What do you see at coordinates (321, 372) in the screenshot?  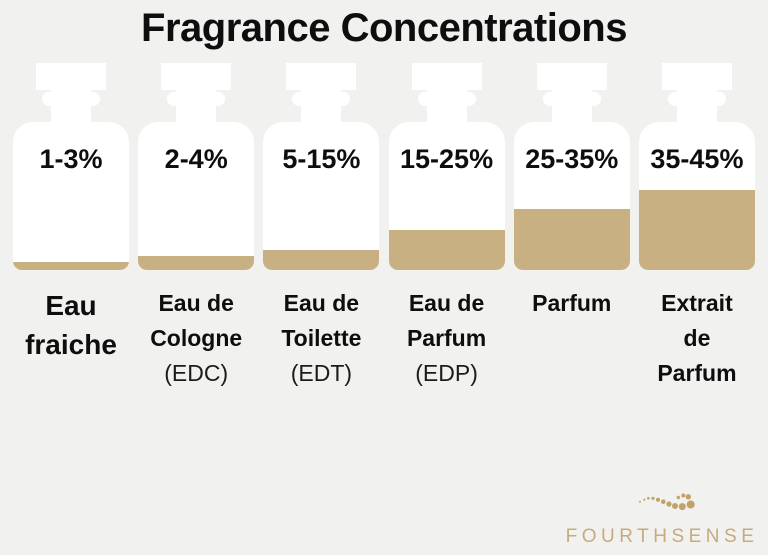 I see `label-abbreviation: (EDT)` at bounding box center [321, 372].